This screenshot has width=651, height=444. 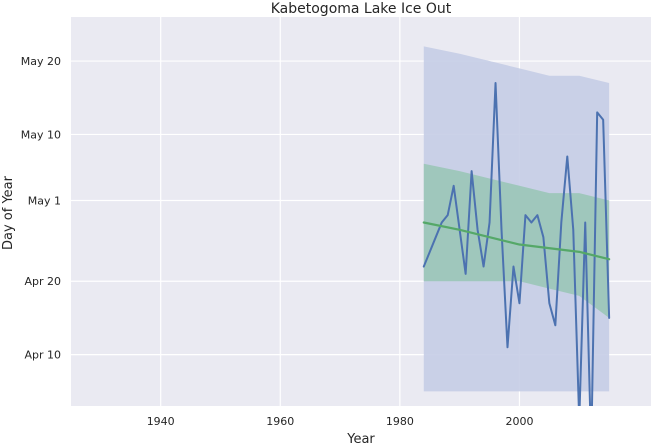 I want to click on chart-title: Kabetogoma Lake Ice Out, so click(x=361, y=9).